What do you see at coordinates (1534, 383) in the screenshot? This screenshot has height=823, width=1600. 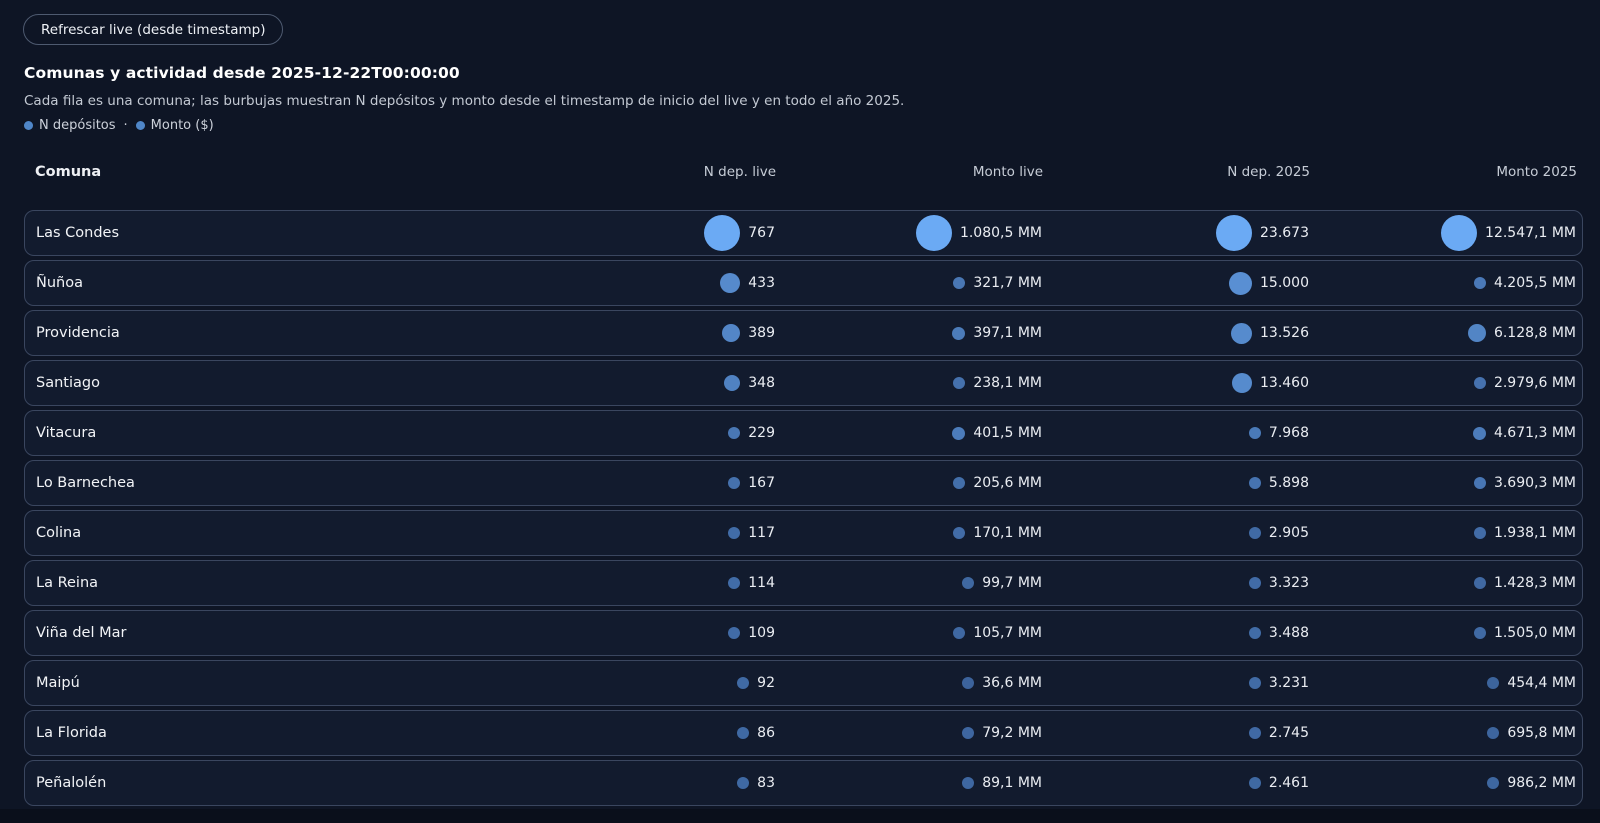 I see `value-monto-2025: 2.979,6 MM` at bounding box center [1534, 383].